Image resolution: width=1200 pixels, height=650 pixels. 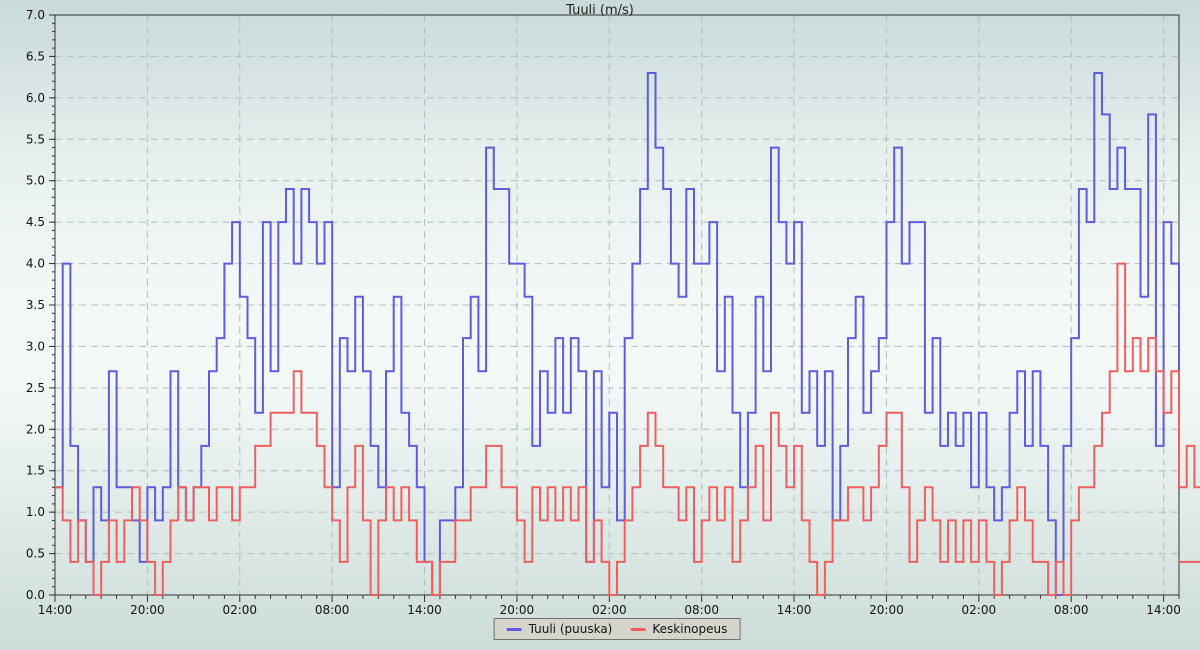 I want to click on legend-item-average: Keskinopeus, so click(x=678, y=629).